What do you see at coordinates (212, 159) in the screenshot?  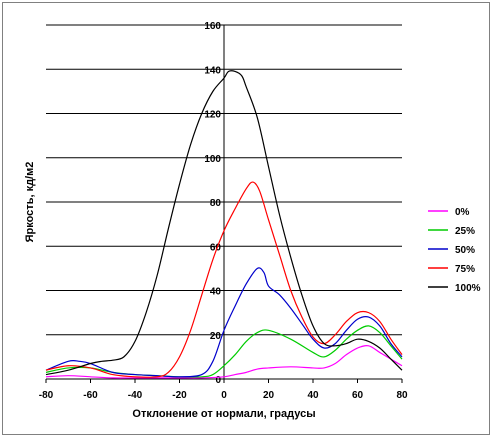 I see `y-tick-label: 100` at bounding box center [212, 159].